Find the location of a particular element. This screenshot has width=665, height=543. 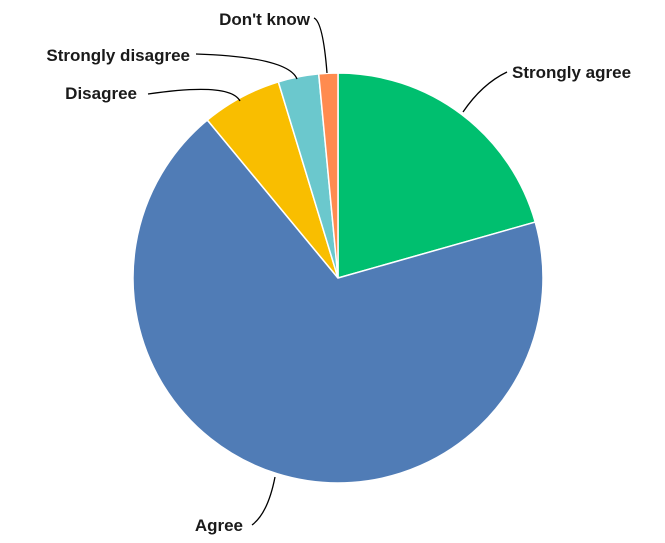

leader-line-don-t-know is located at coordinates (320, 45).